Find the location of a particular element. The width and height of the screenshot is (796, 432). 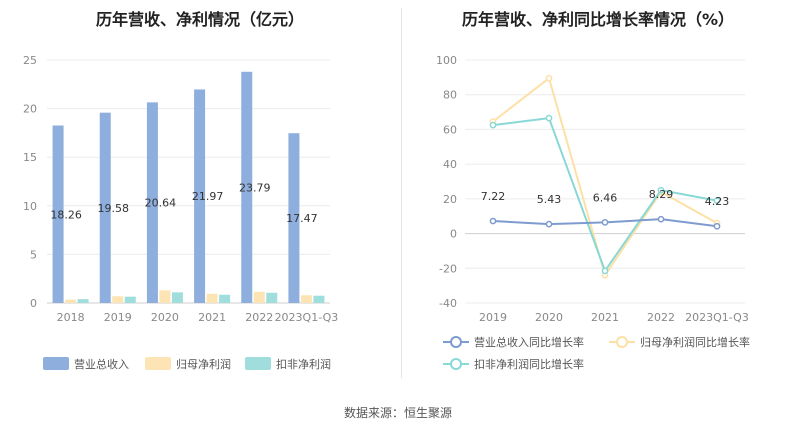

legend-label: 扣非净利润同比增长率 is located at coordinates (529, 364).